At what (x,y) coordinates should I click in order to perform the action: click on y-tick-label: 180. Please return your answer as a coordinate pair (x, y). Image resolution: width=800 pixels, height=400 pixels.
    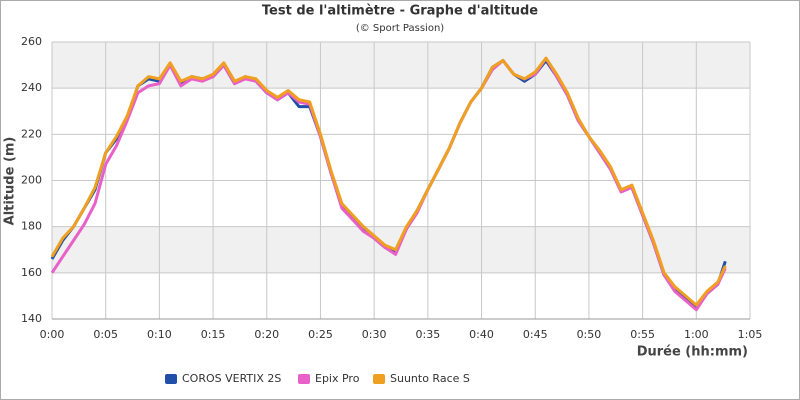
    Looking at the image, I should click on (31, 226).